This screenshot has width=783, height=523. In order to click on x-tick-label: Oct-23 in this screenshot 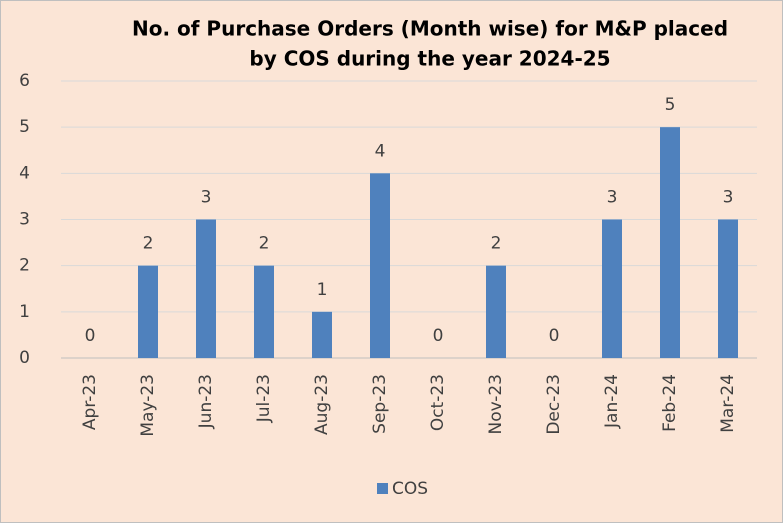, I will do `click(438, 402)`.